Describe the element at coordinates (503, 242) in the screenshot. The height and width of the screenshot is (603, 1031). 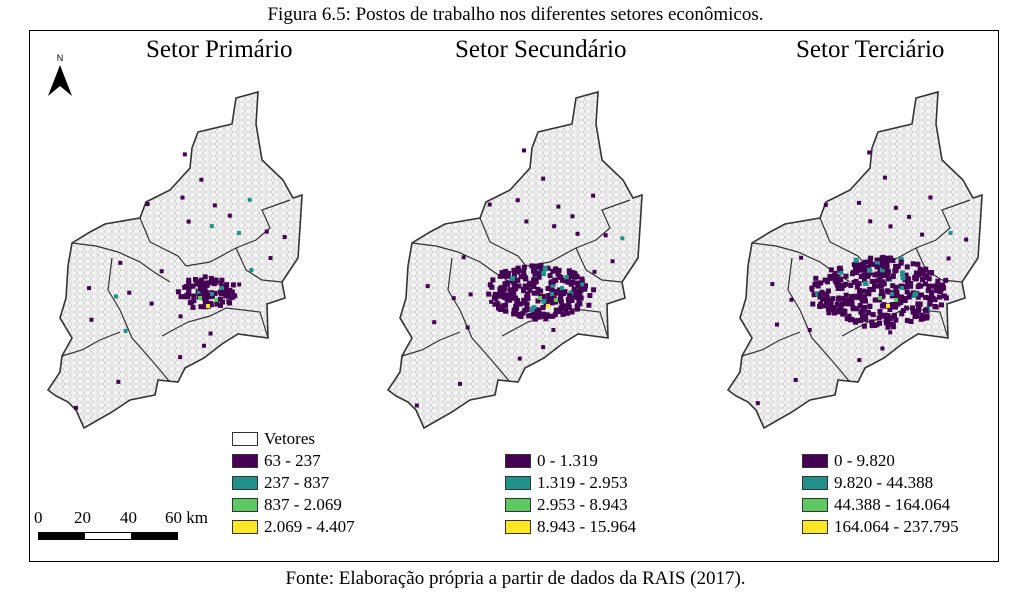
I see `vector-boundary` at that location.